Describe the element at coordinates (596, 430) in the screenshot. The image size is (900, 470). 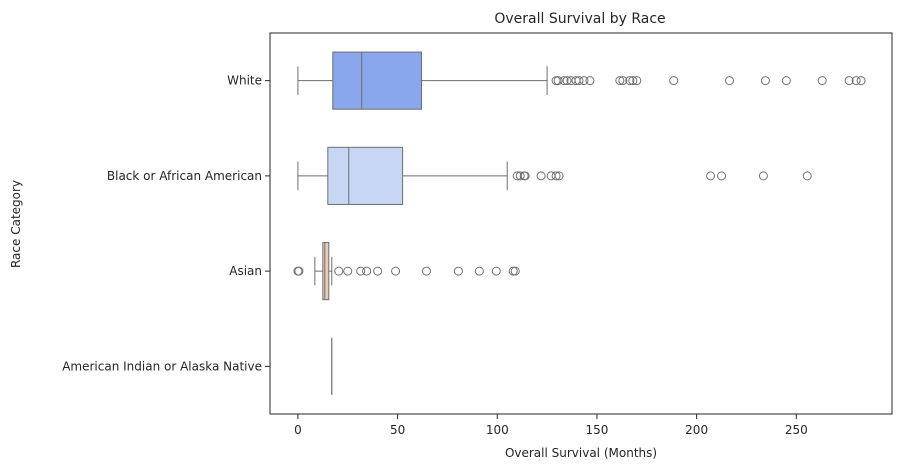
I see `x-tick-label: 150` at that location.